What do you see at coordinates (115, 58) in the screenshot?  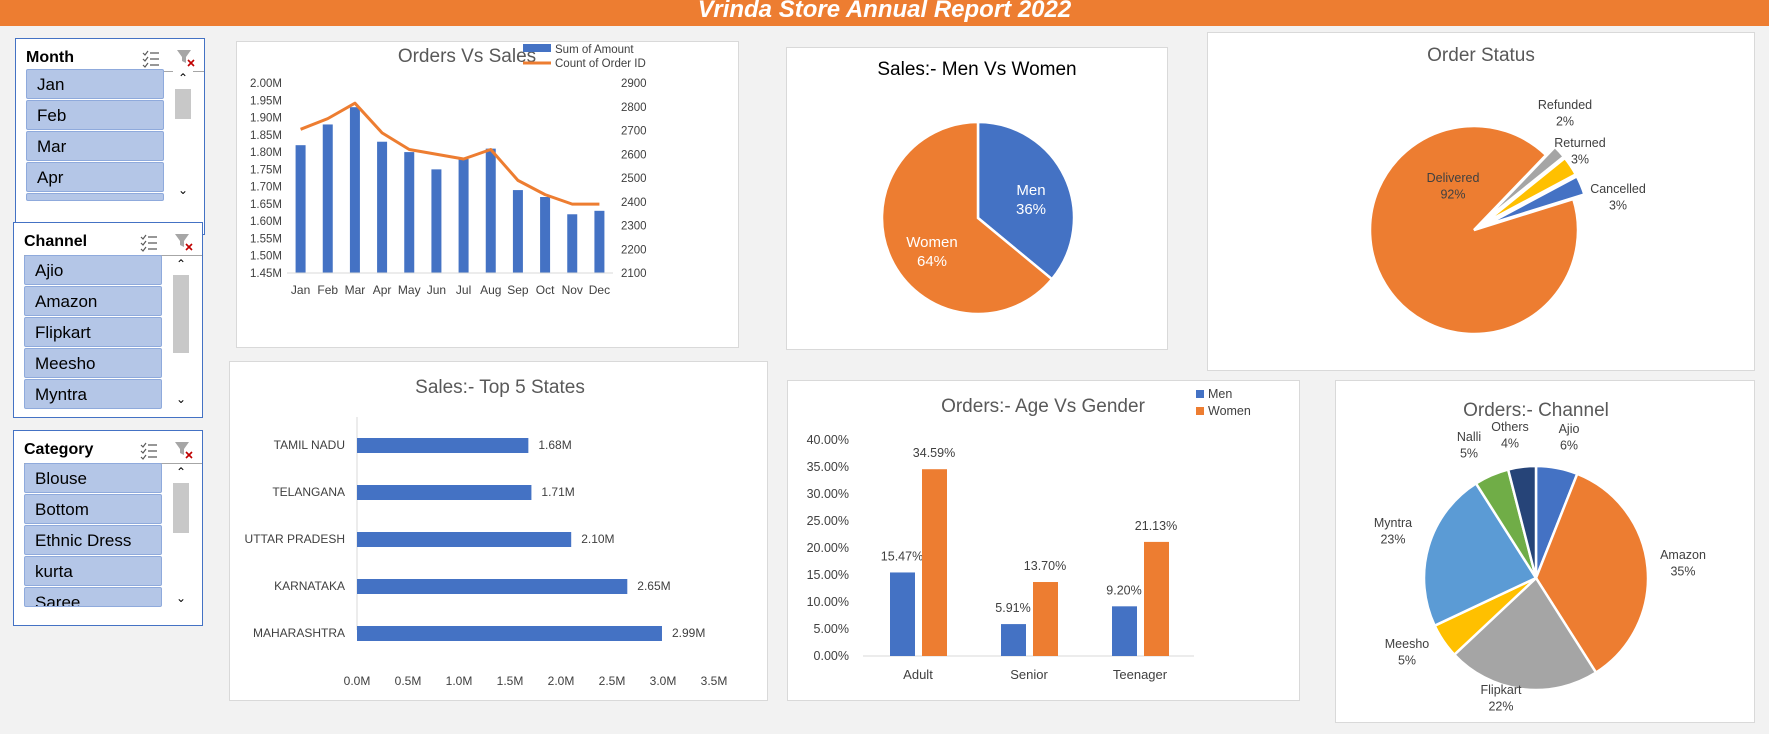 I see `slicer-header: Month` at bounding box center [115, 58].